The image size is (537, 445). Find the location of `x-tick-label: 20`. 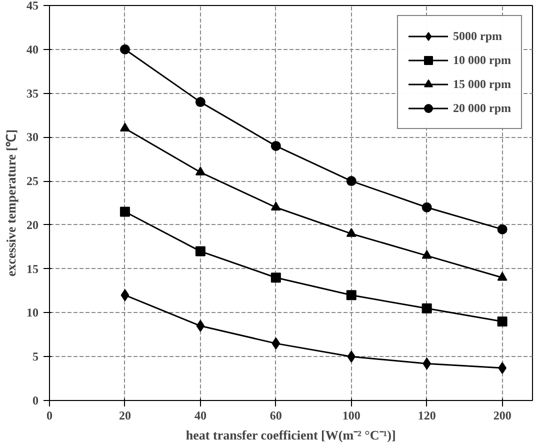

x-tick-label: 20 is located at coordinates (124, 415).